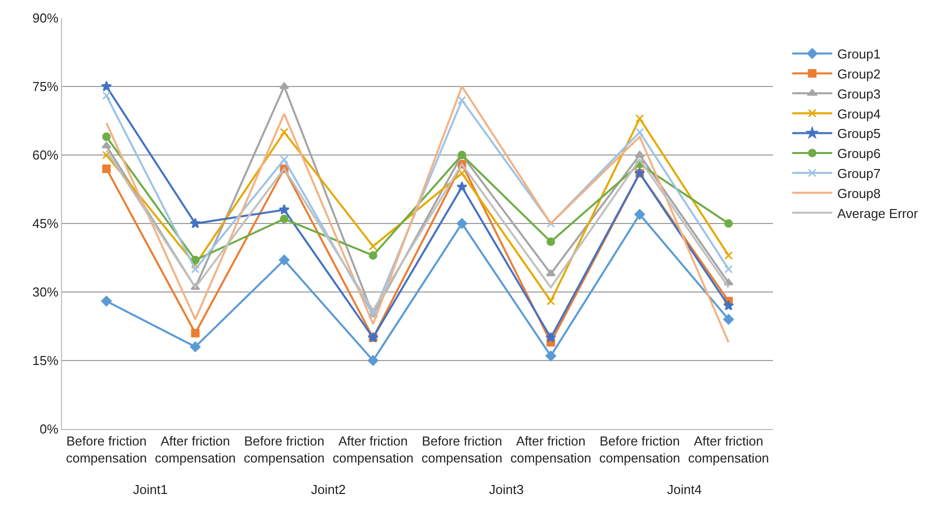 The width and height of the screenshot is (936, 519). What do you see at coordinates (859, 134) in the screenshot?
I see `legend-label: Group5` at bounding box center [859, 134].